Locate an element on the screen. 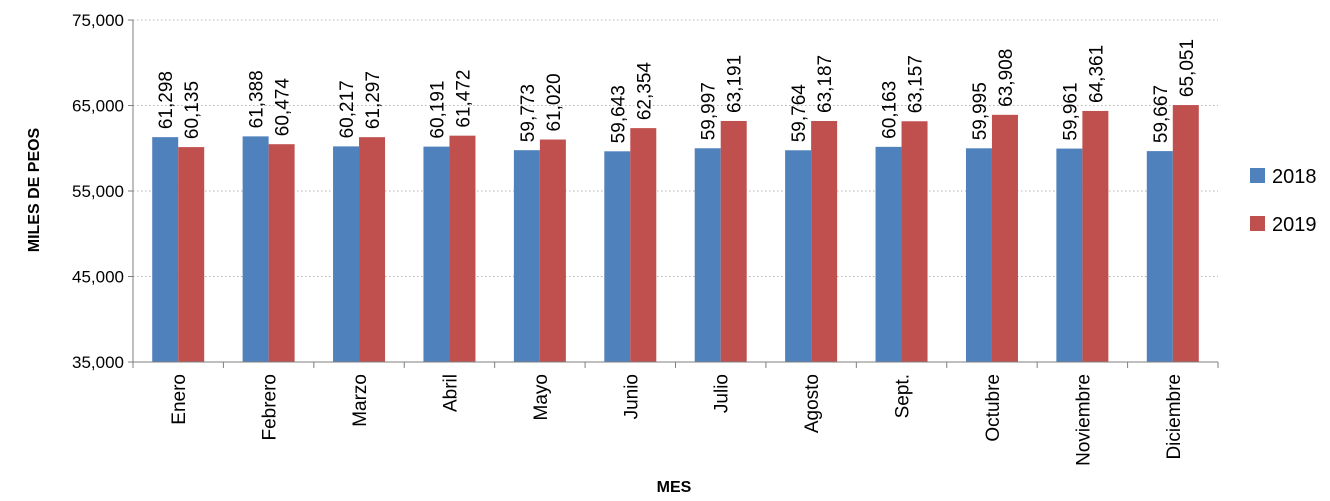 The width and height of the screenshot is (1330, 501). x-category-label: Abril is located at coordinates (450, 393).